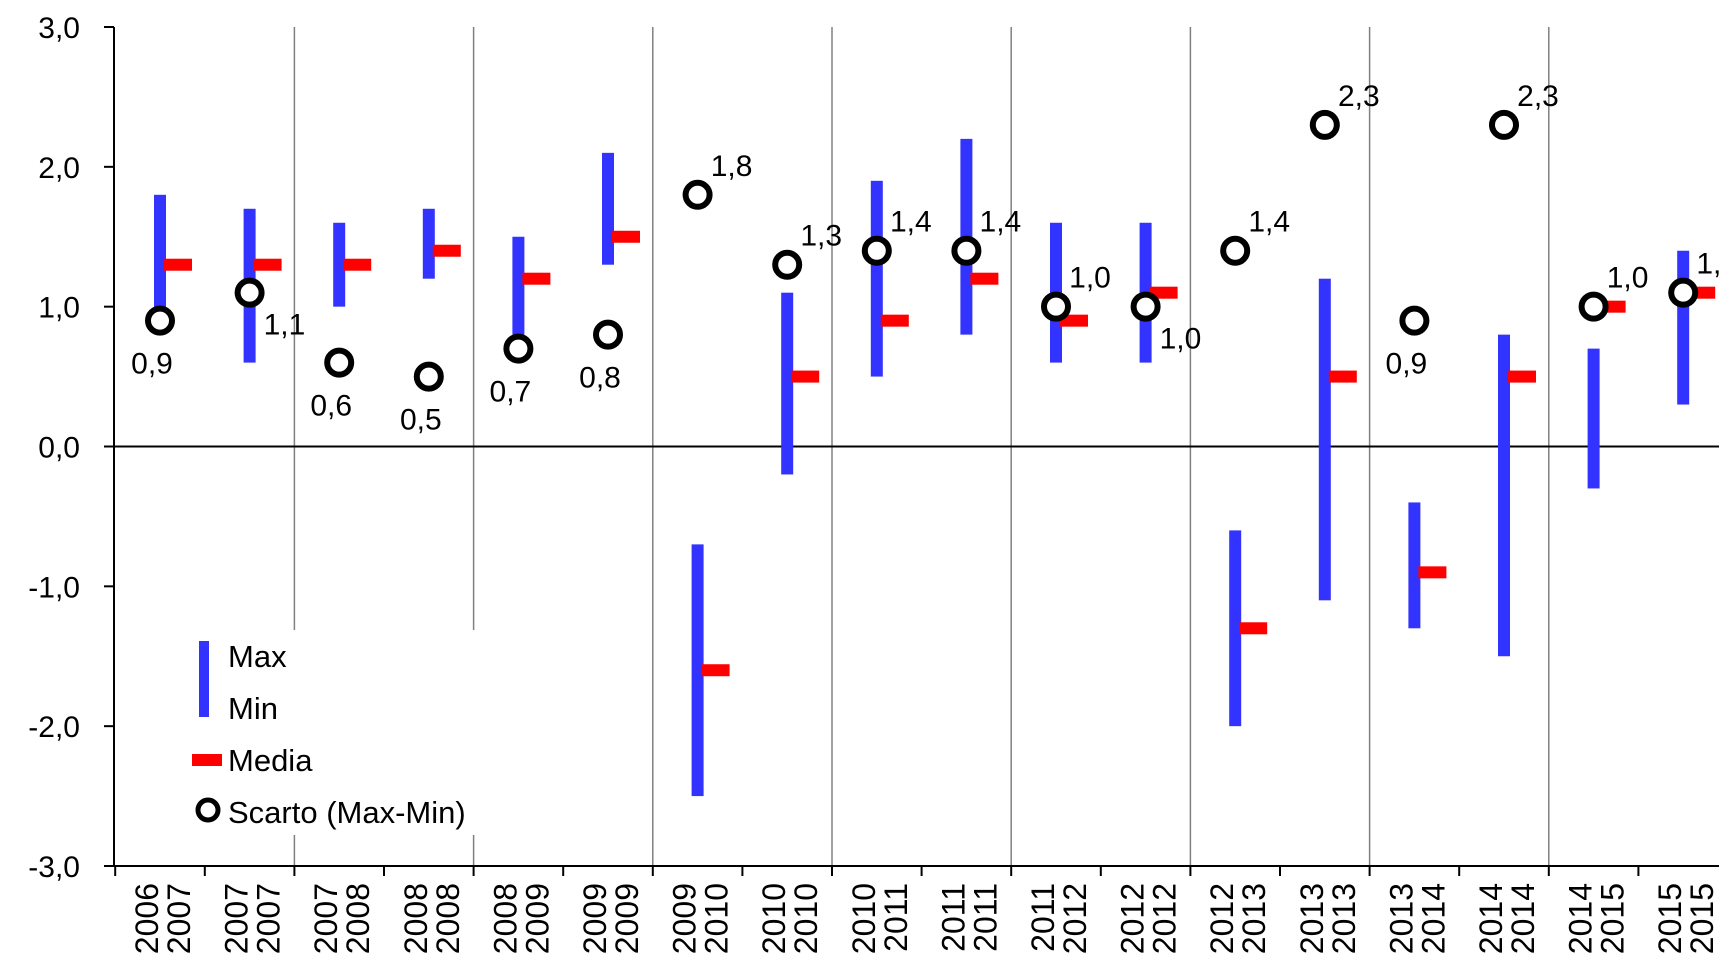 This screenshot has height=975, width=1719. I want to click on legend-entry-label: Scarto (Max-Min), so click(347, 812).